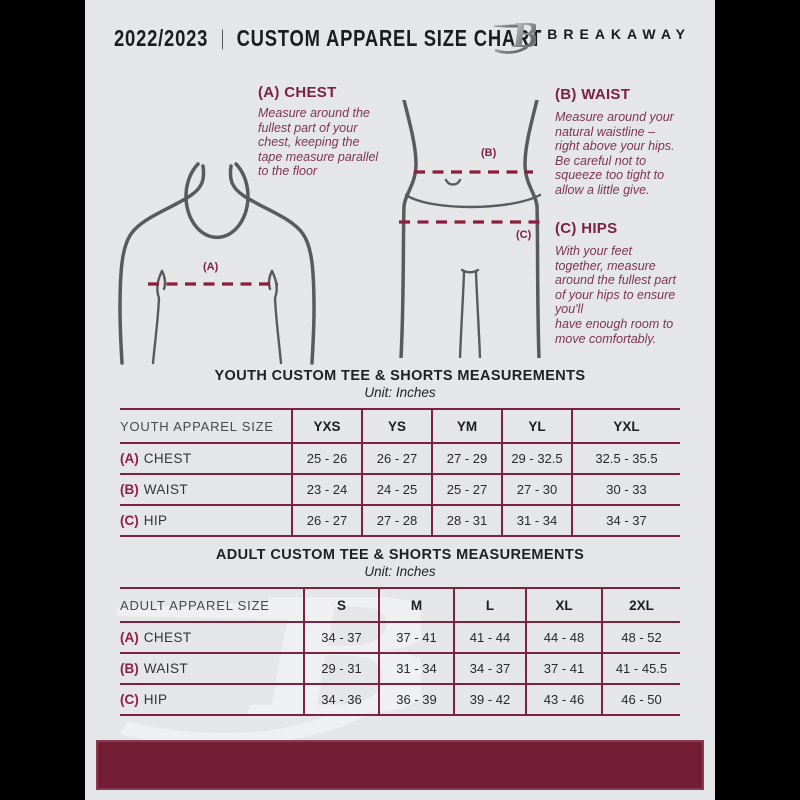  I want to click on left-armpit-curl, so click(163, 280).